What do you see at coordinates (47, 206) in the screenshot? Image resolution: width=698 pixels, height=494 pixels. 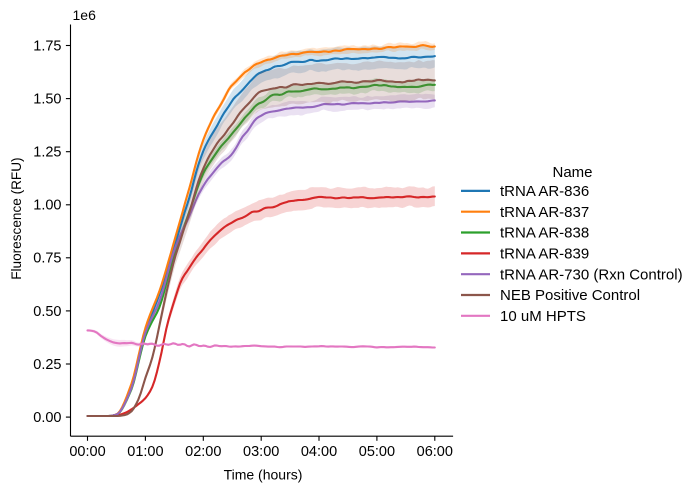 I see `svg-text: 1.00` at bounding box center [47, 206].